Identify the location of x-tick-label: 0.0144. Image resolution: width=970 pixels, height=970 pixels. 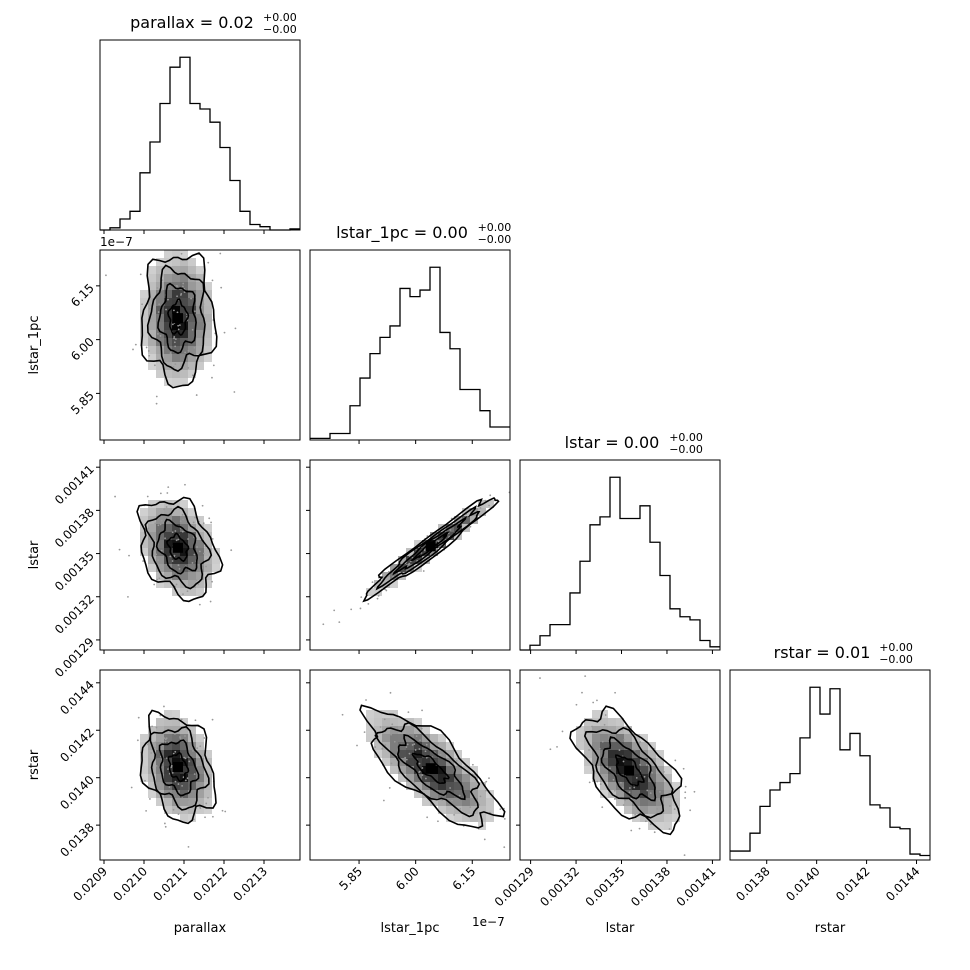
(903, 884).